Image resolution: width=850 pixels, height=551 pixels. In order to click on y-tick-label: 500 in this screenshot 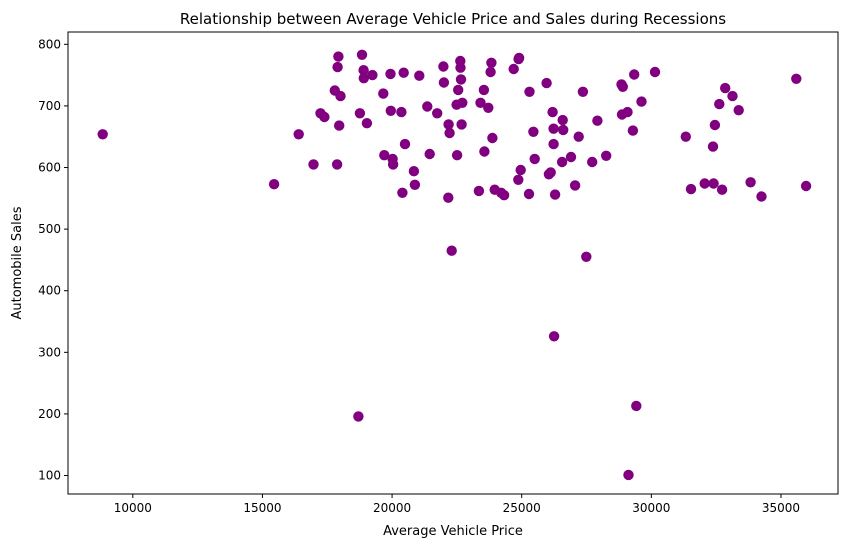, I will do `click(49, 229)`.